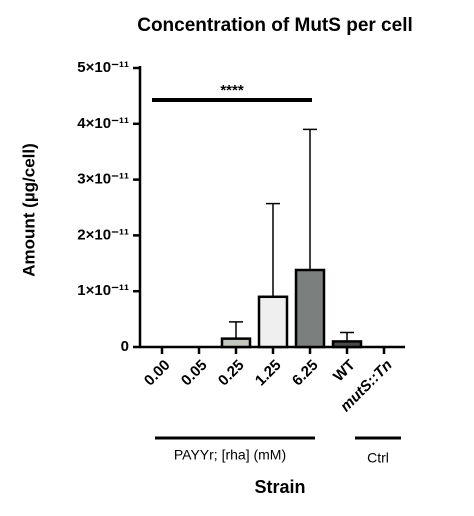 This screenshot has width=474, height=516. I want to click on annotation: ****, so click(232, 90).